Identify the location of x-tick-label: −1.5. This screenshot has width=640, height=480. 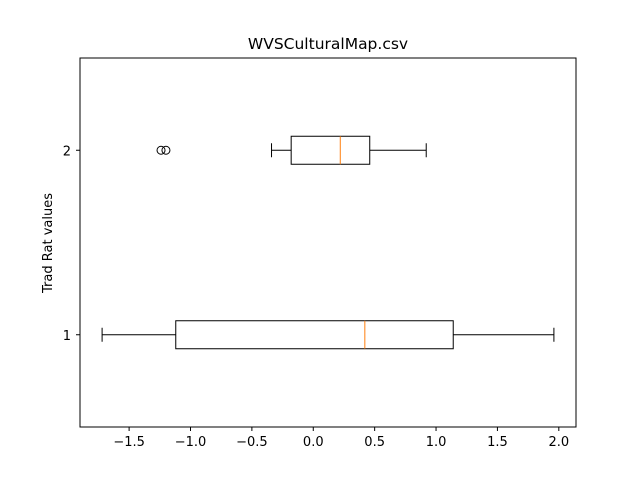
(129, 442).